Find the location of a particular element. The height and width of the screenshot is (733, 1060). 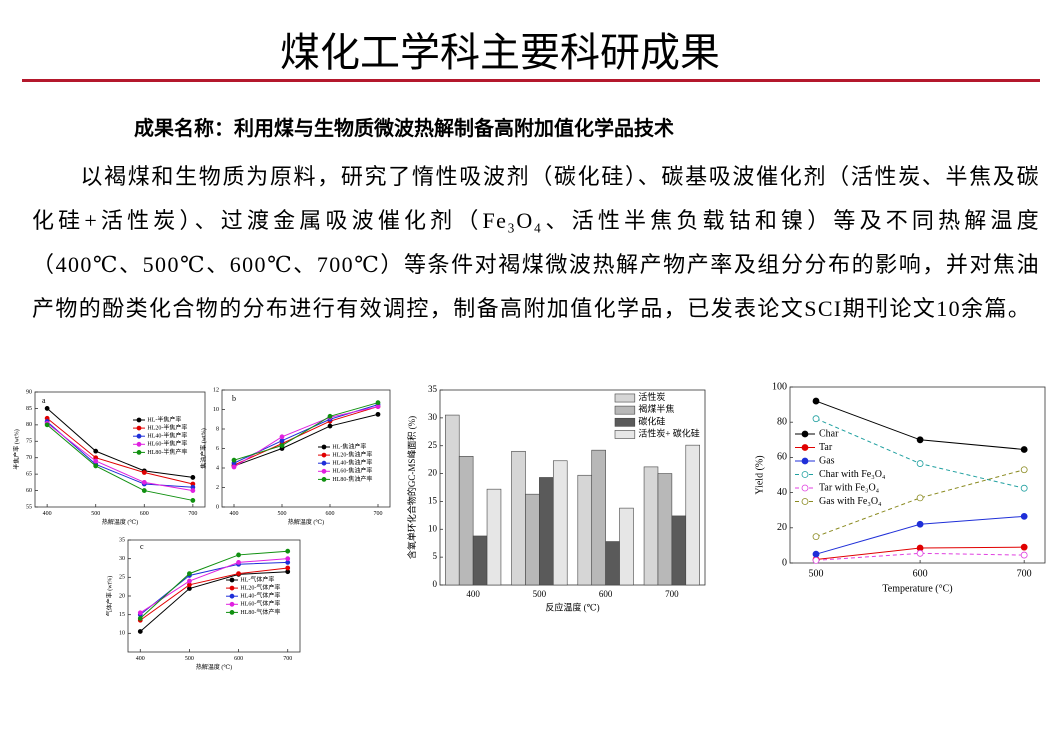

panel-label: b is located at coordinates (234, 398).